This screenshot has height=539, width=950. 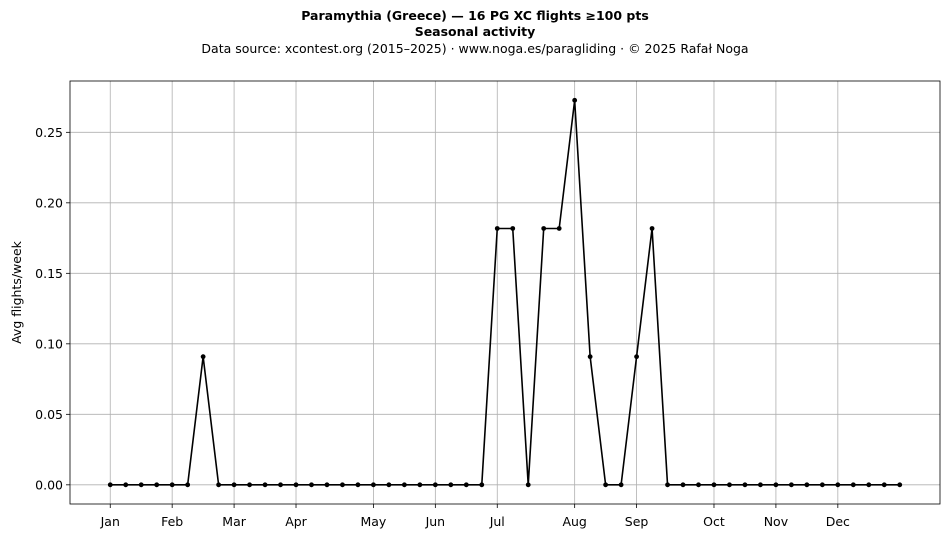 I want to click on x-tick-label: Feb, so click(x=172, y=521).